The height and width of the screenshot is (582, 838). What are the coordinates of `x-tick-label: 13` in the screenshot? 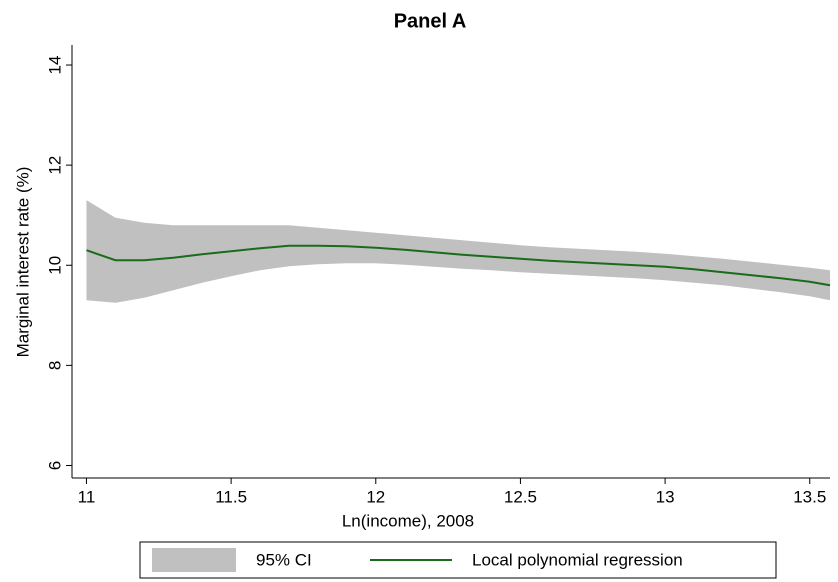 It's located at (665, 496).